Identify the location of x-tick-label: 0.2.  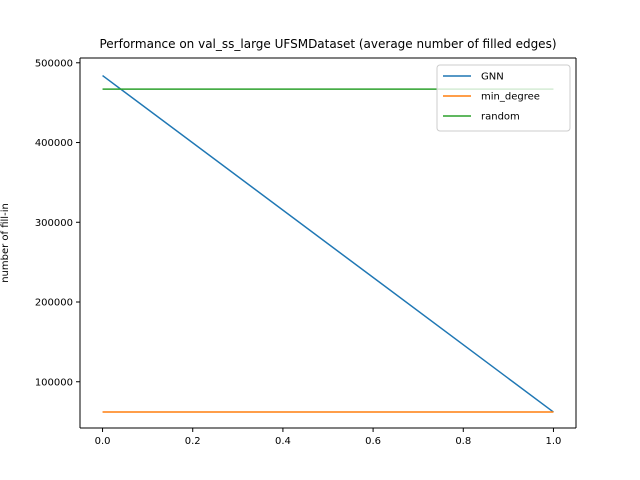
(193, 441).